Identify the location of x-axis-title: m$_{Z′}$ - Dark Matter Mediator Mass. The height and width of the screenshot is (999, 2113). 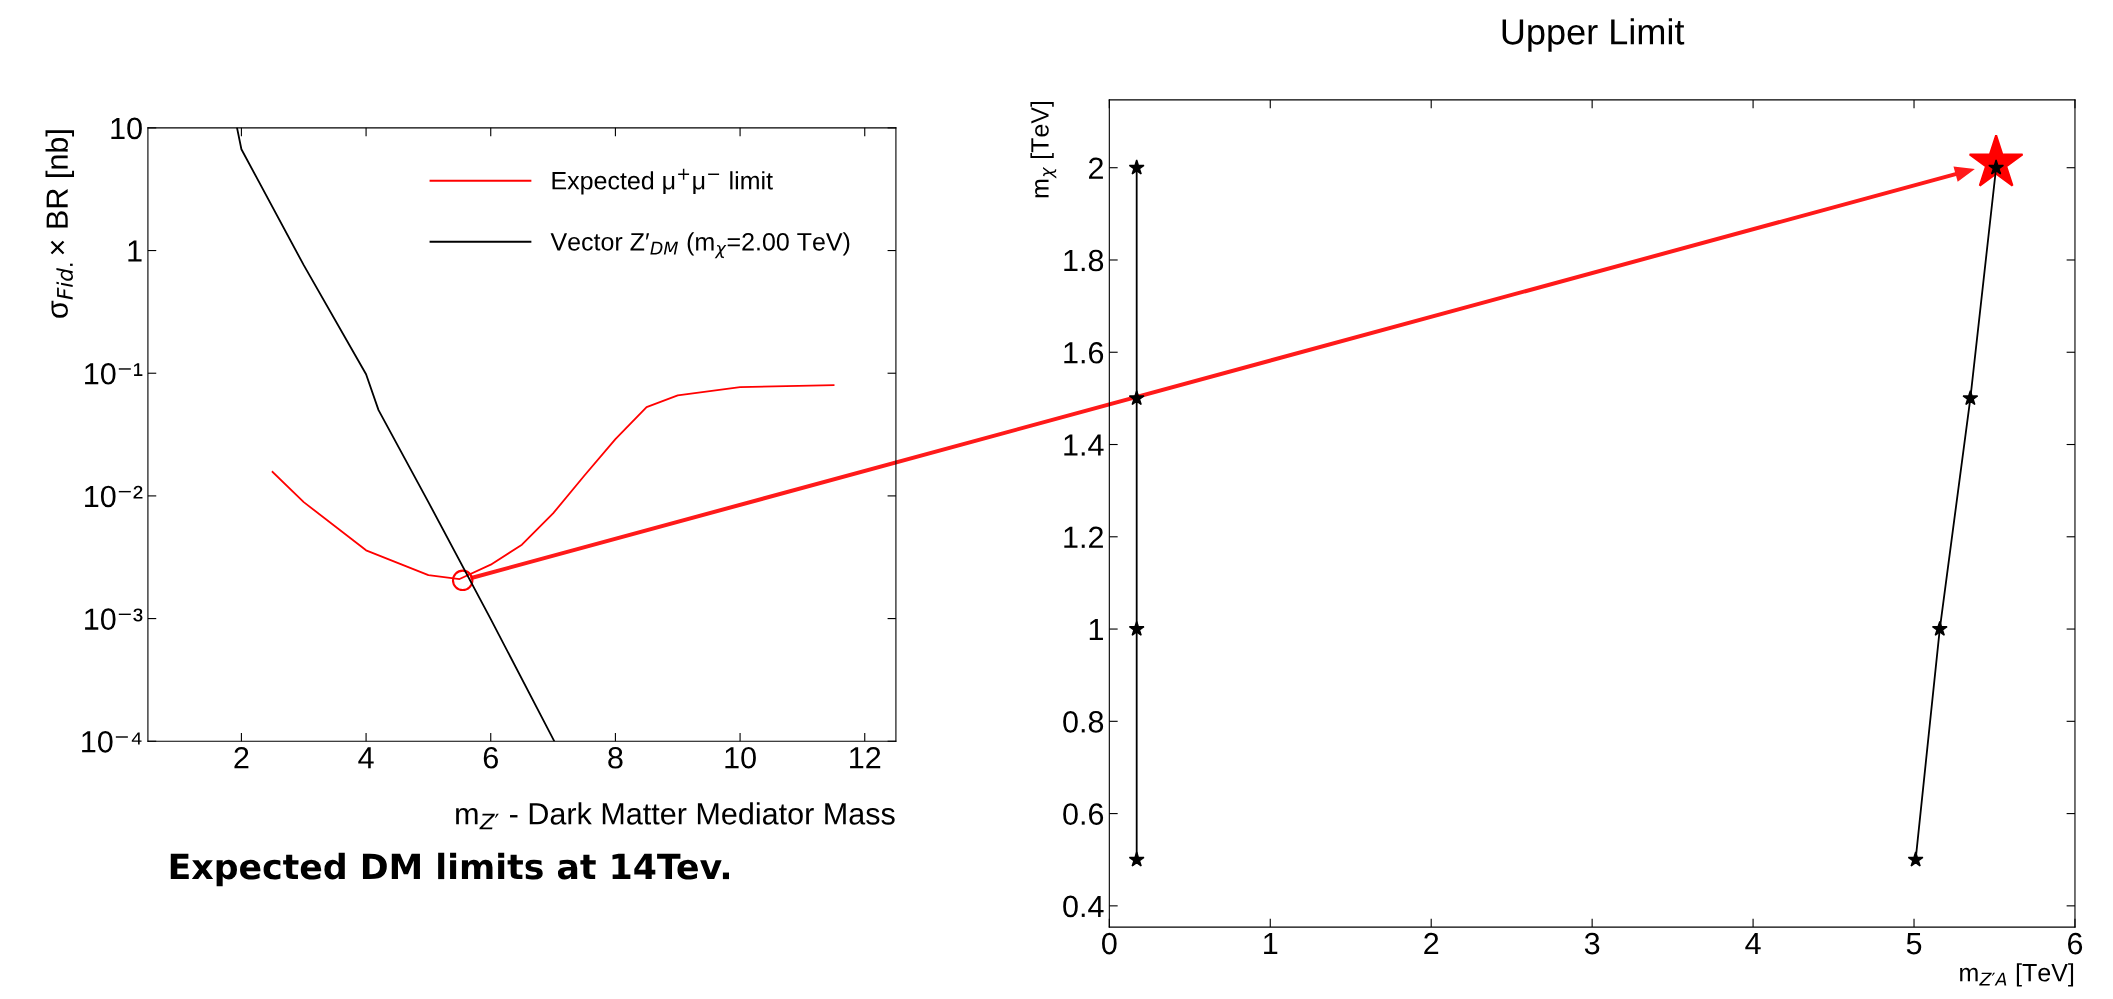
(675, 816).